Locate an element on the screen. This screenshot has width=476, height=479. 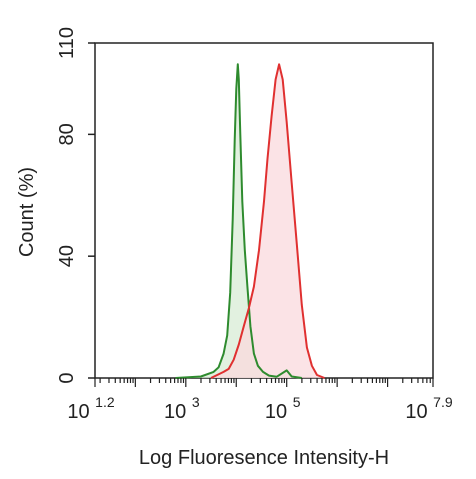
x-tick-label: 10 7.9 is located at coordinates (428, 408).